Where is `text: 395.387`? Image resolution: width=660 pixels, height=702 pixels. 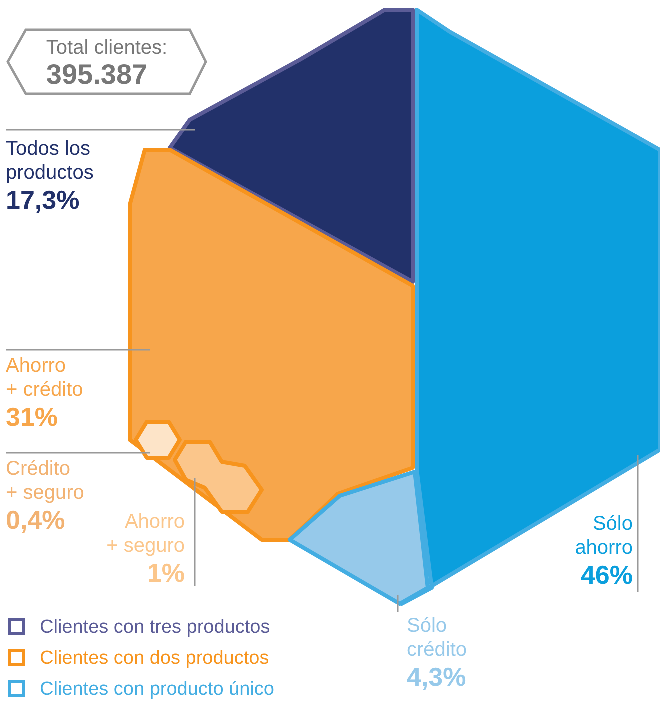 text: 395.387 is located at coordinates (97, 74).